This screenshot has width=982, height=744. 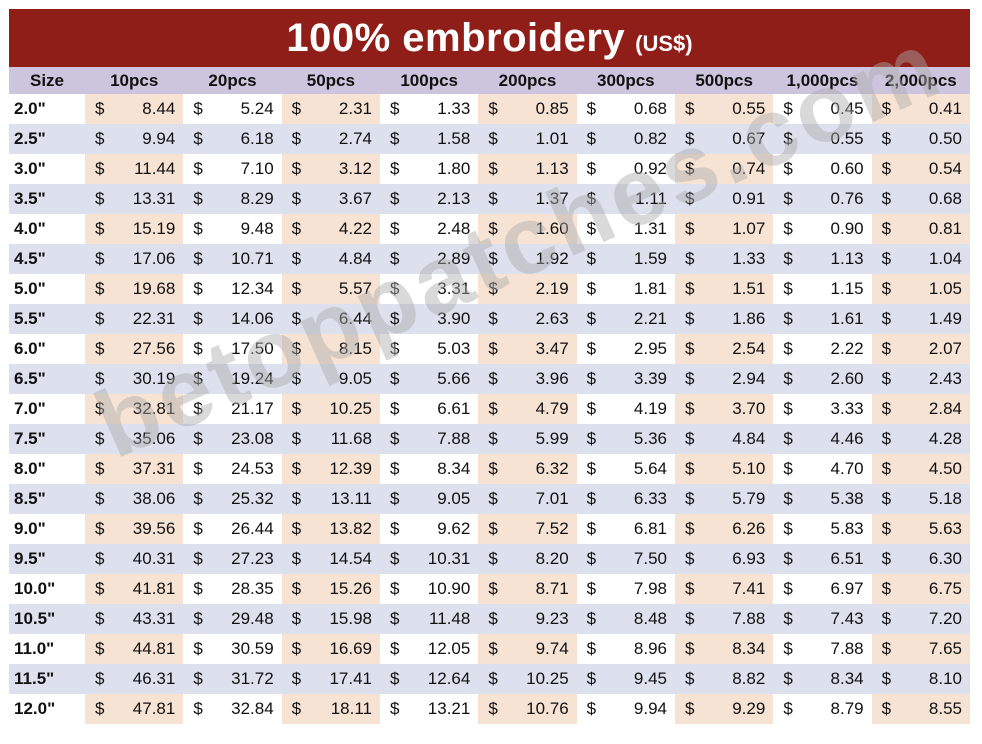 I want to click on price-value: 2.48, so click(x=454, y=228).